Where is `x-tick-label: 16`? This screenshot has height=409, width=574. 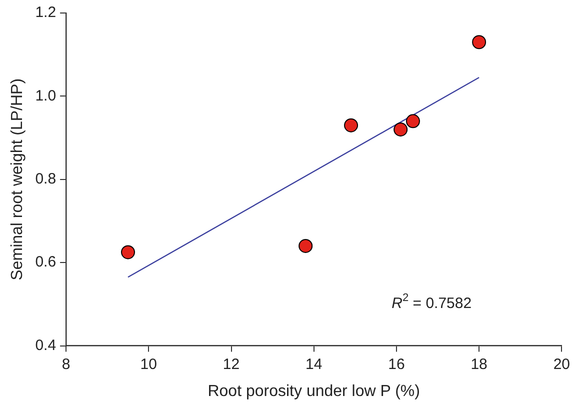
x-tick-label: 16 is located at coordinates (396, 364).